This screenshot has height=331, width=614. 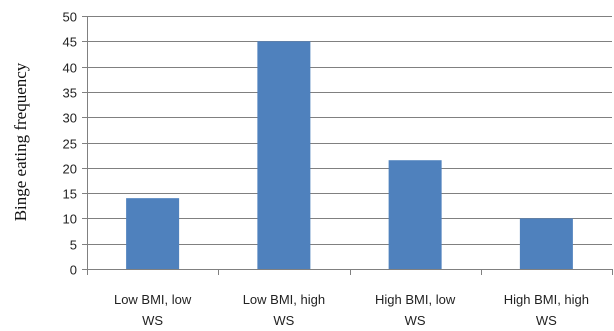 What do you see at coordinates (73, 270) in the screenshot?
I see `y-tick-label: 0` at bounding box center [73, 270].